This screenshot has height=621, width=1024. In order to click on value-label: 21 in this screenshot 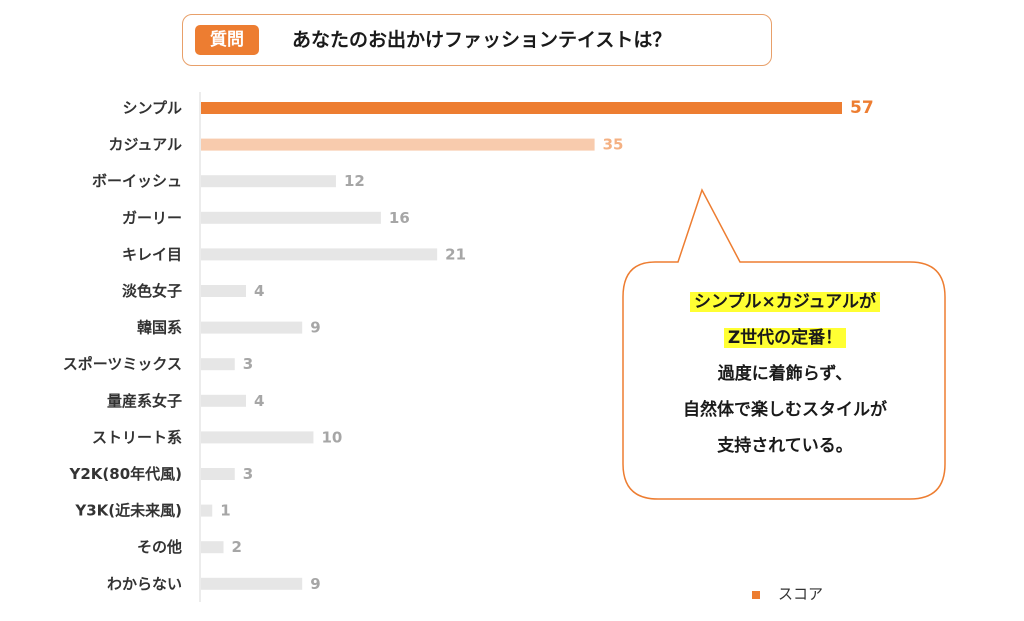, I will do `click(455, 254)`.